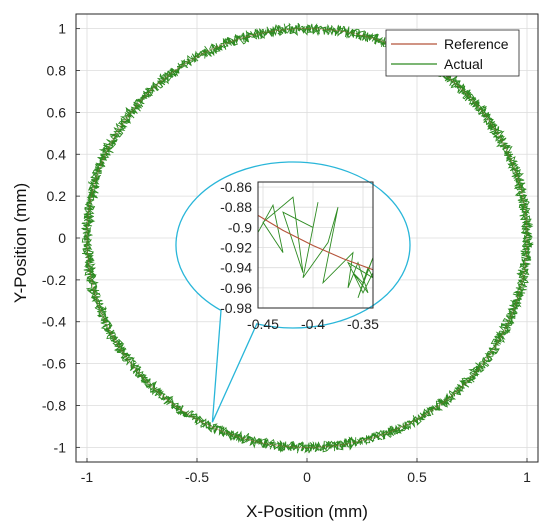  I want to click on x-axis-label: X-Position (mm), so click(307, 511).